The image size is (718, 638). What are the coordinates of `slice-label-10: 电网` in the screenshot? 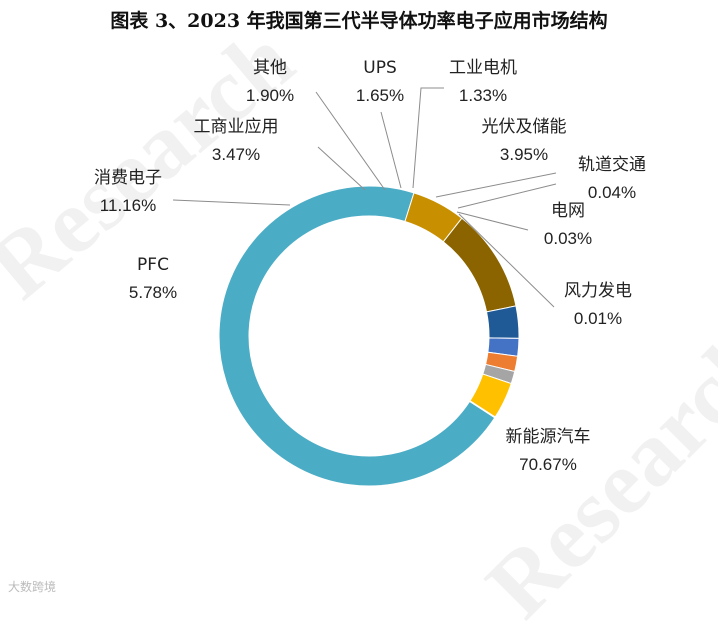 It's located at (568, 211).